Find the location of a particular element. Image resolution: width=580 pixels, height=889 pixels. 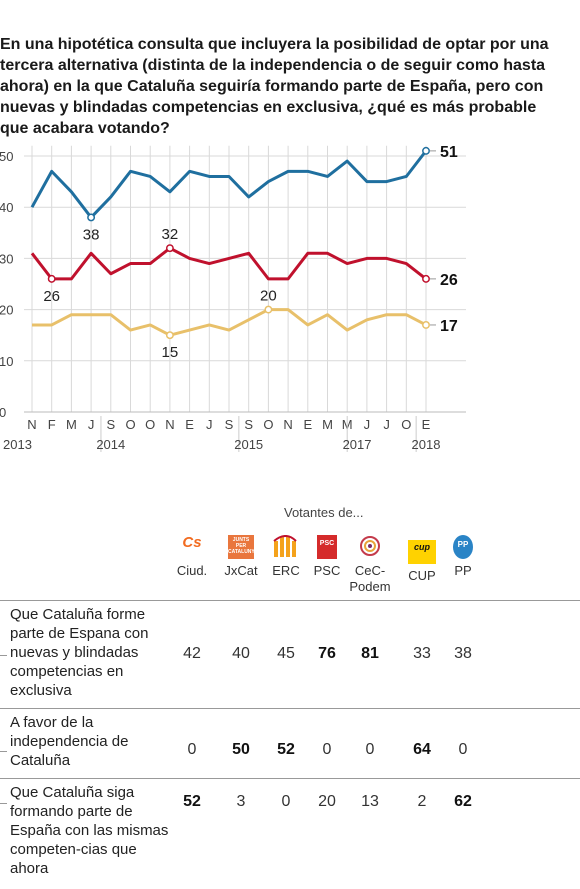

party-column-header: PP PP is located at coordinates (463, 557).